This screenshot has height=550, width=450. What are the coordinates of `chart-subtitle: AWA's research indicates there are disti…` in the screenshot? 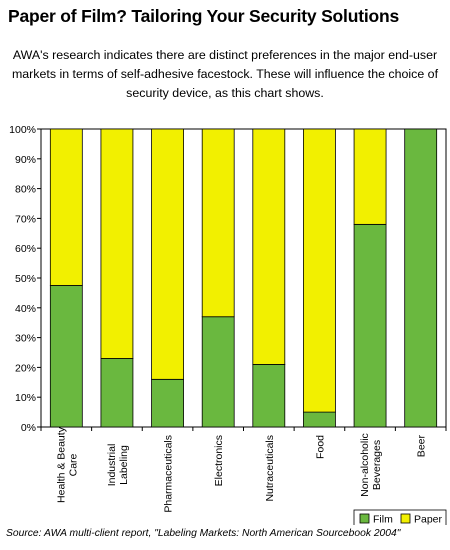 It's located at (225, 74).